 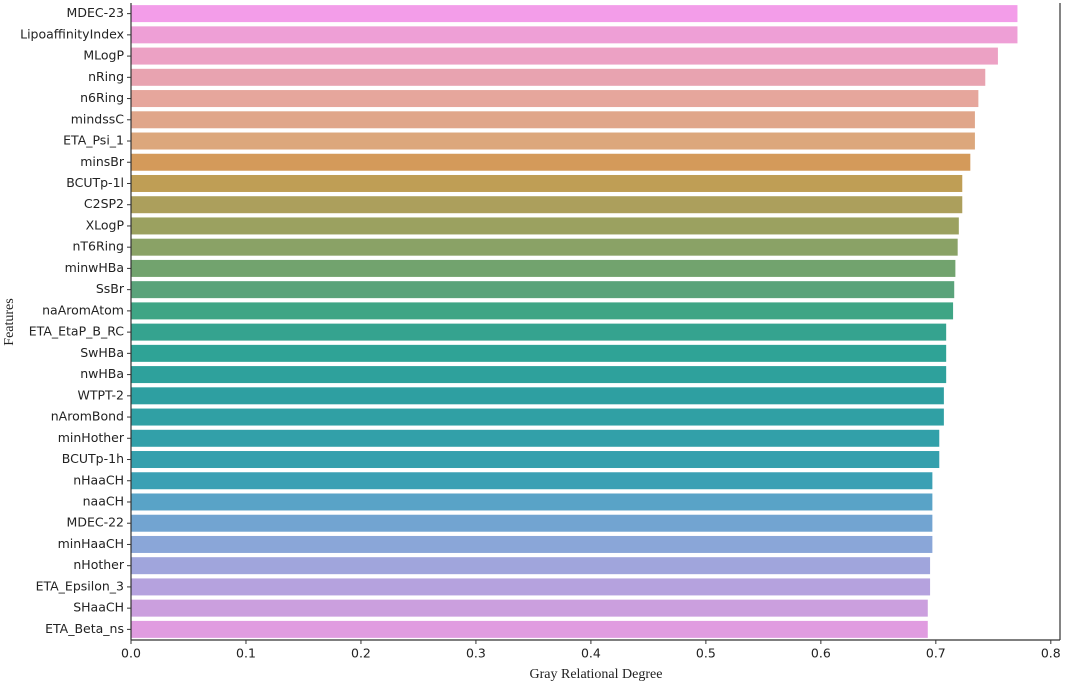 What do you see at coordinates (102, 161) in the screenshot?
I see `y-tick-label: minsBr` at bounding box center [102, 161].